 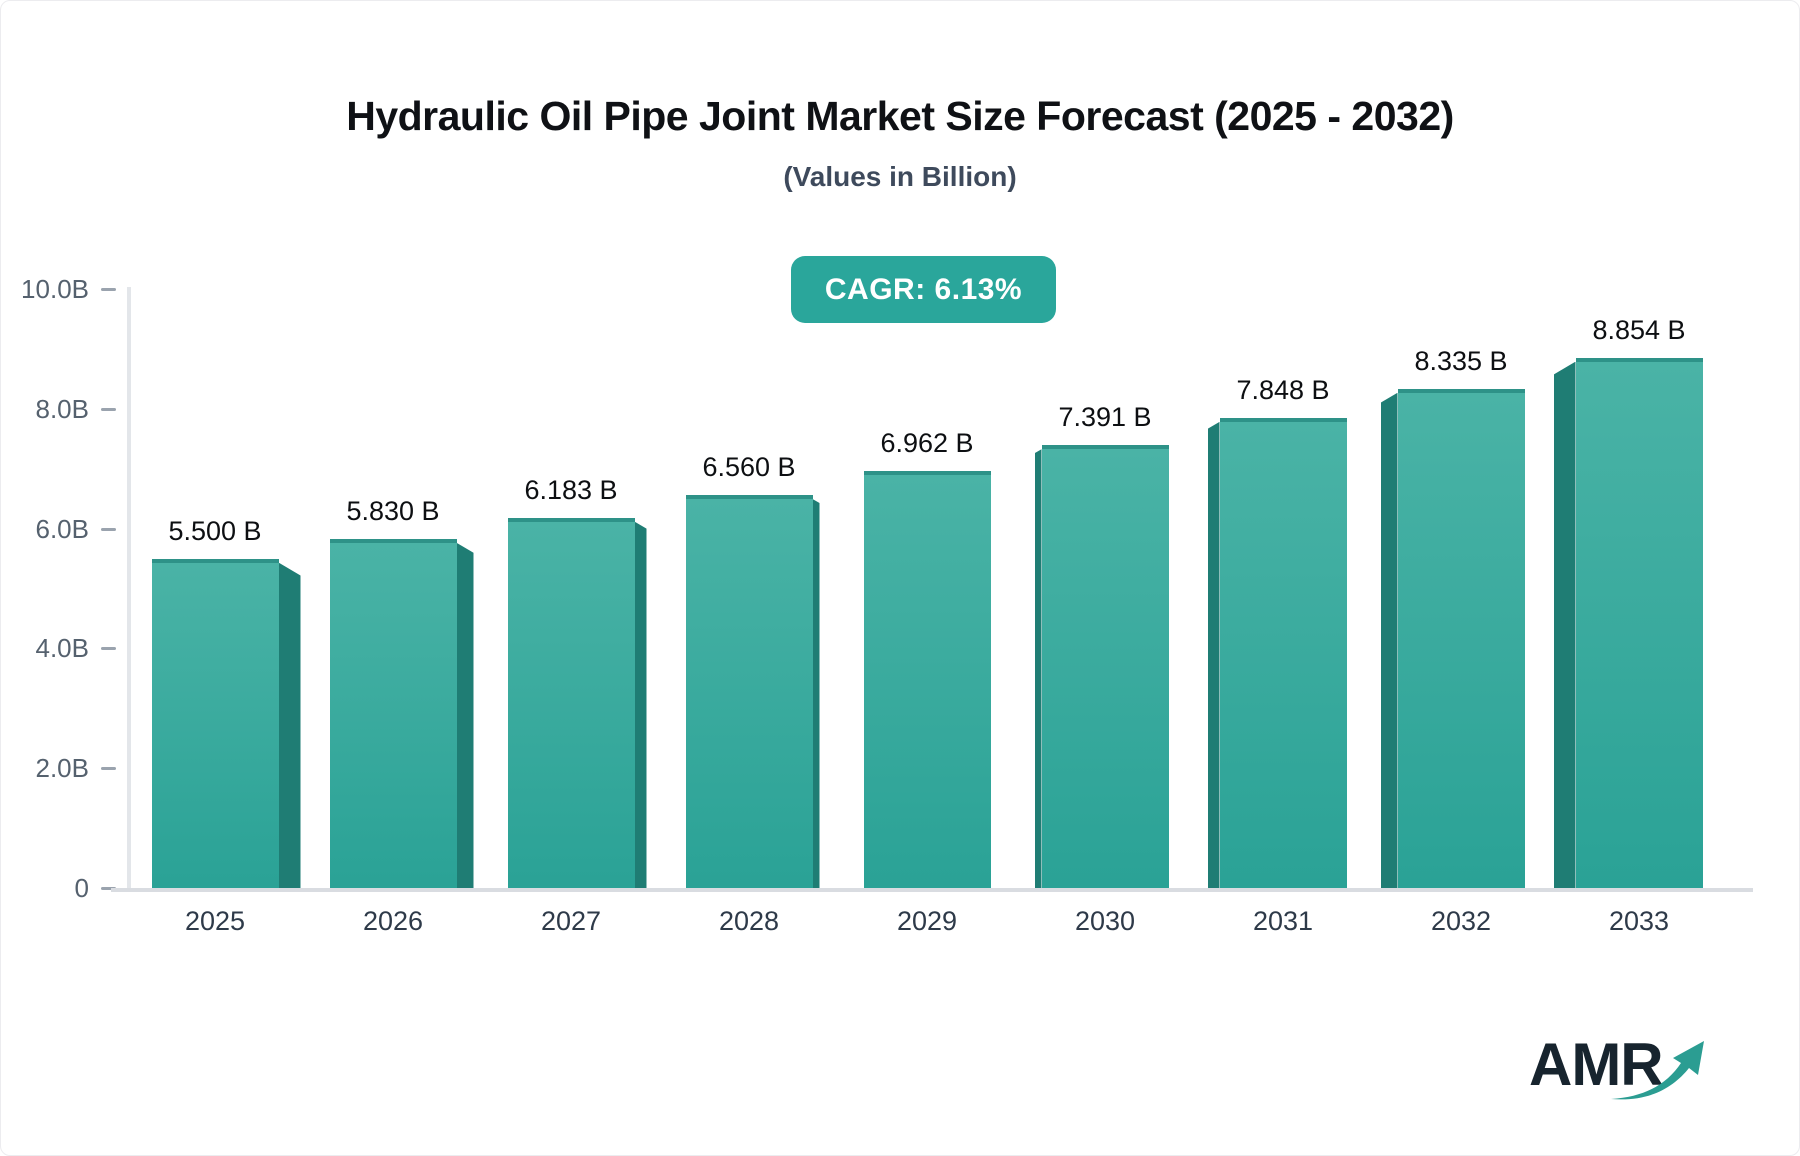 I want to click on value-label-2027: 6.183 B, so click(x=571, y=489).